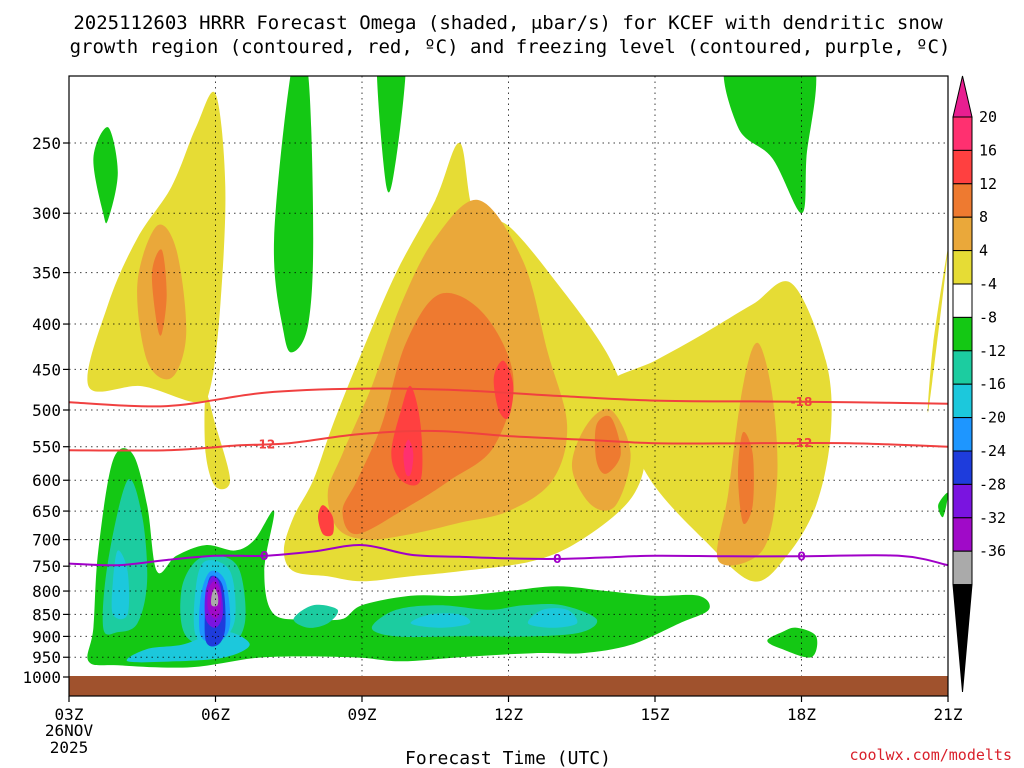  What do you see at coordinates (46, 213) in the screenshot?
I see `y-tick-300: 300` at bounding box center [46, 213].